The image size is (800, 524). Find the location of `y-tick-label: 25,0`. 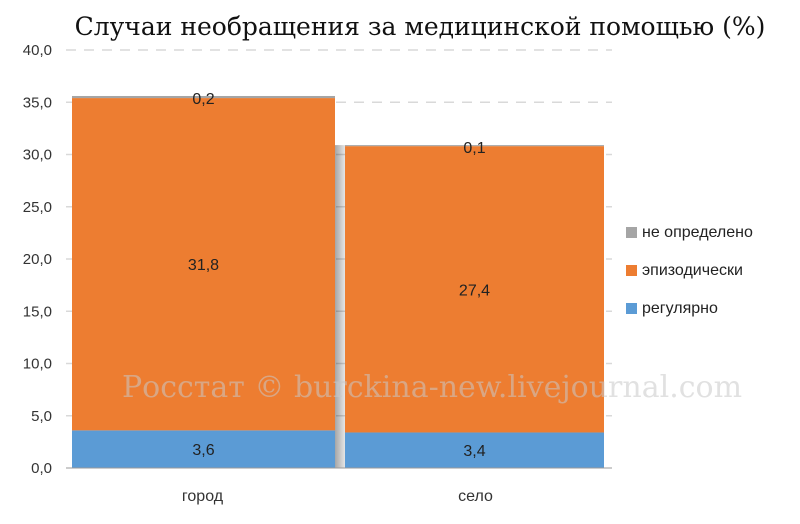

y-tick-label: 25,0 is located at coordinates (37, 207).